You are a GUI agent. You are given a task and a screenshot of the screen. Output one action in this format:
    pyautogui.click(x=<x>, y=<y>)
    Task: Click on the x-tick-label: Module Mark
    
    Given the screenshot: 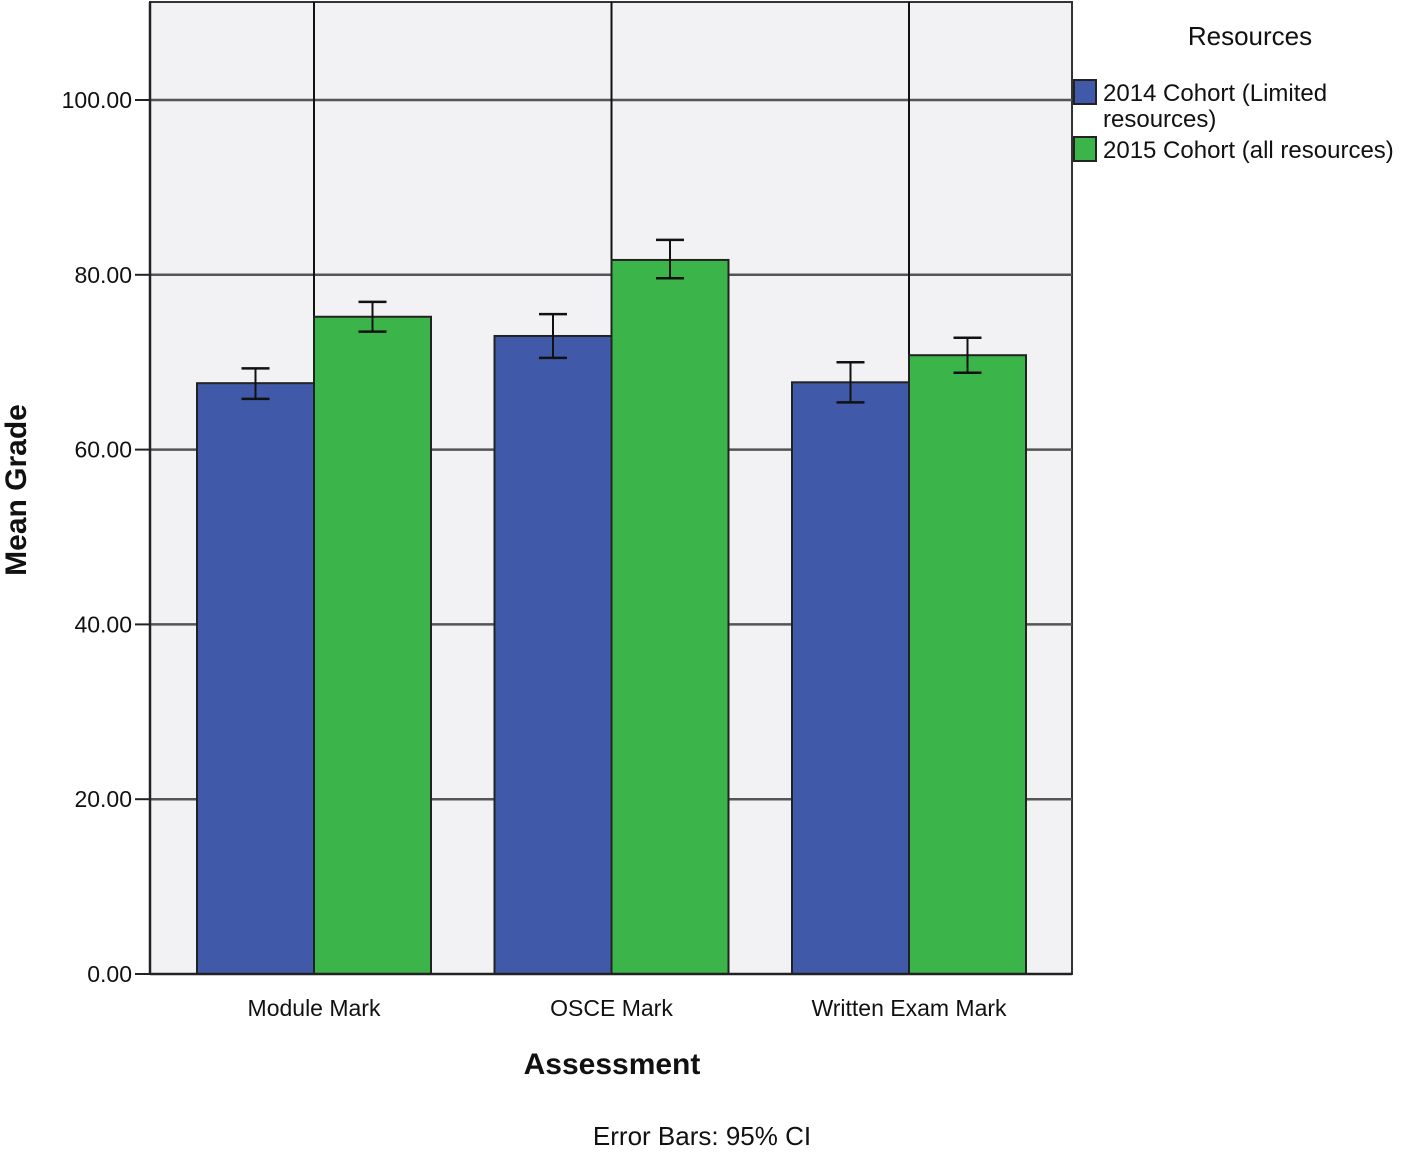 What is the action you would take?
    pyautogui.click(x=314, y=1008)
    